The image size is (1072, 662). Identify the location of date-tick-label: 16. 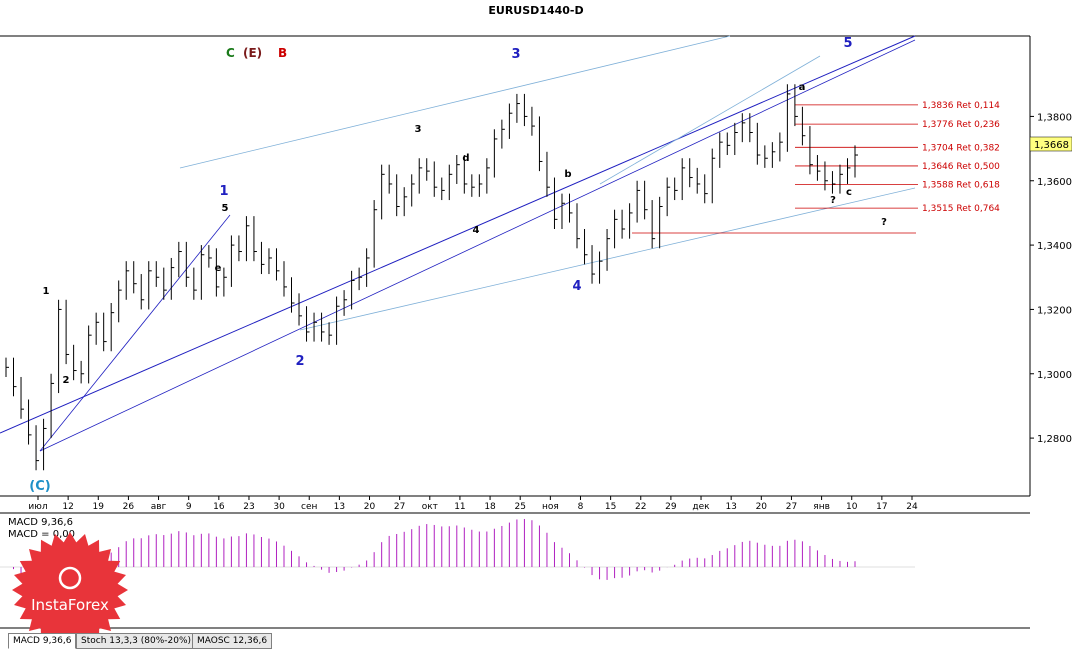
(219, 507).